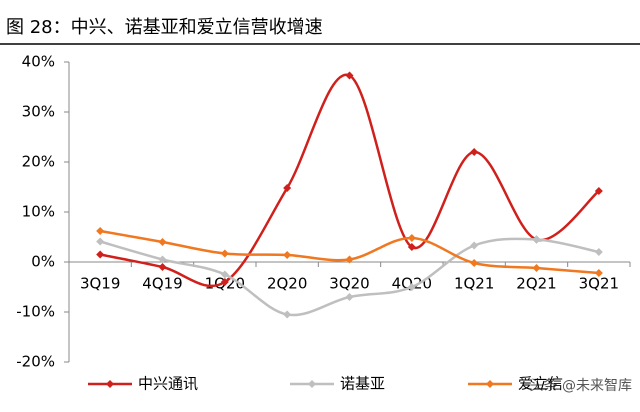 The image size is (640, 412). What do you see at coordinates (362, 384) in the screenshot?
I see `legend-label: 诺基亚` at bounding box center [362, 384].